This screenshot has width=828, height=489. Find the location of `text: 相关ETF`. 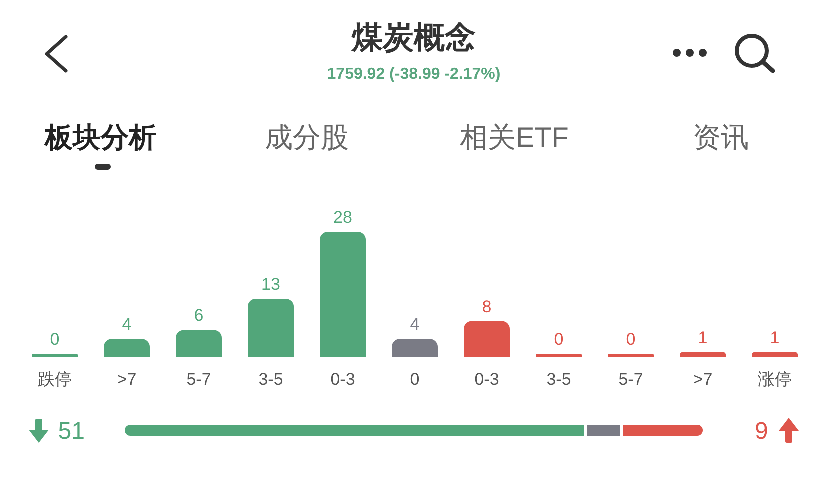

text: 相关ETF is located at coordinates (514, 138).